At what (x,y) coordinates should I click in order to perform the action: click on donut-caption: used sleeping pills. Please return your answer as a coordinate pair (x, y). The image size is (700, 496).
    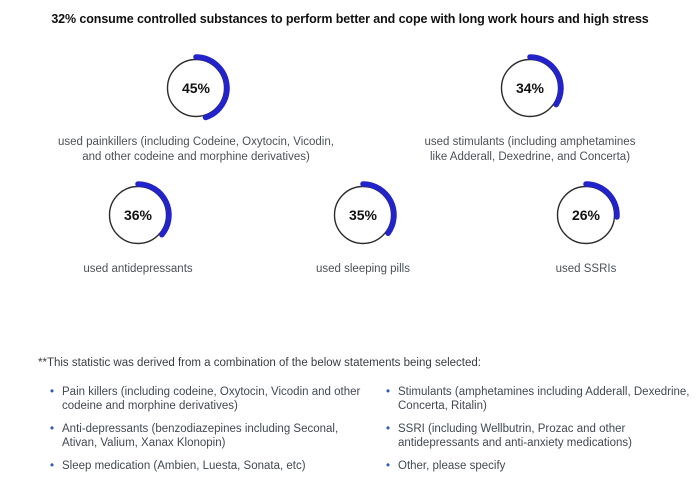
    Looking at the image, I should click on (363, 269).